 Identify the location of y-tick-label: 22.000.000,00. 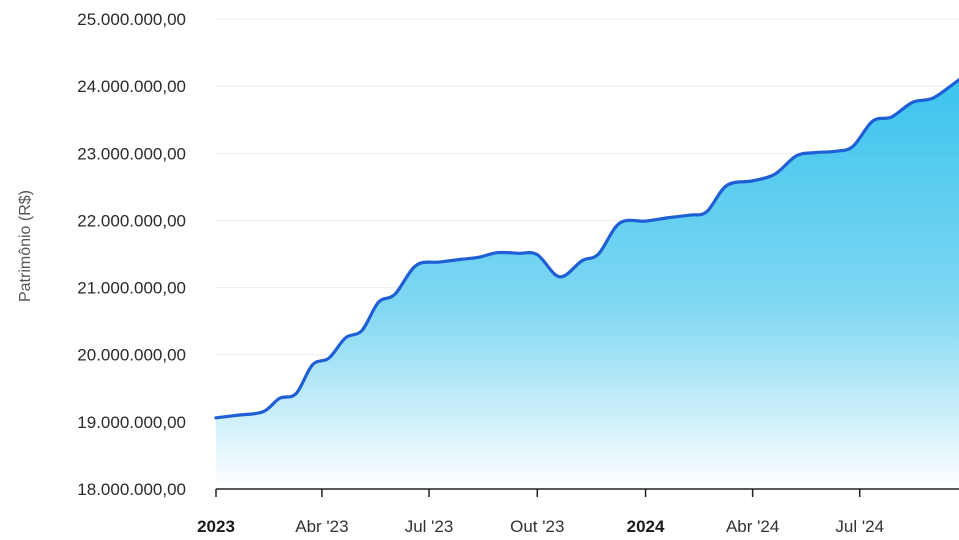
(131, 220).